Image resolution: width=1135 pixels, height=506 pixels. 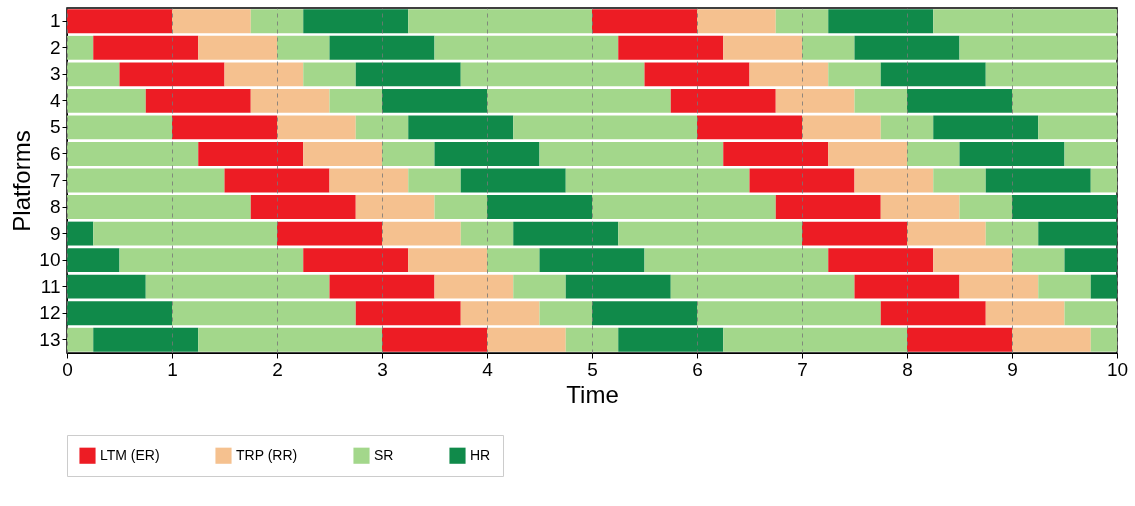 I want to click on x-tick-label: 1, so click(x=172, y=369).